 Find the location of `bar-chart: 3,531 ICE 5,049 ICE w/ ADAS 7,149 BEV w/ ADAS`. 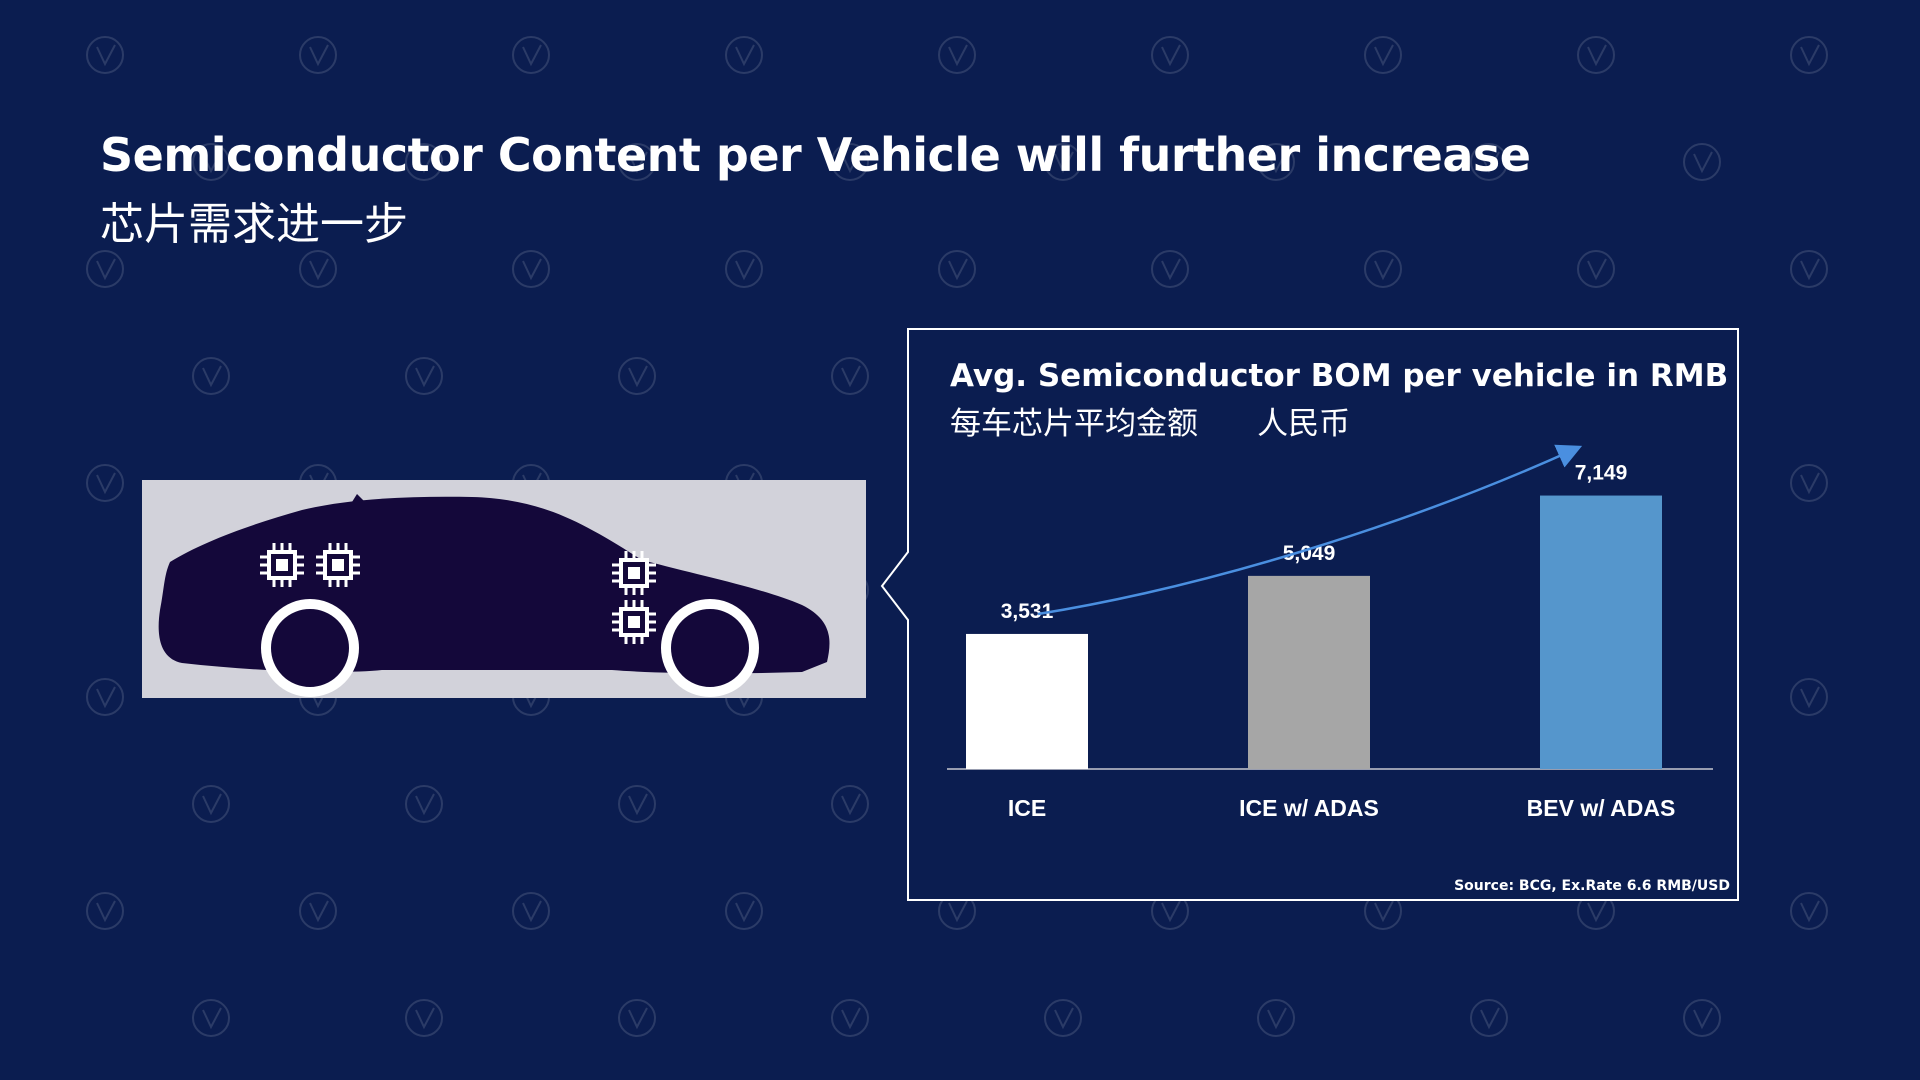

bar-chart: 3,531 ICE 5,049 ICE w/ ADAS 7,149 BEV w/ ADAS is located at coordinates (1330, 632).